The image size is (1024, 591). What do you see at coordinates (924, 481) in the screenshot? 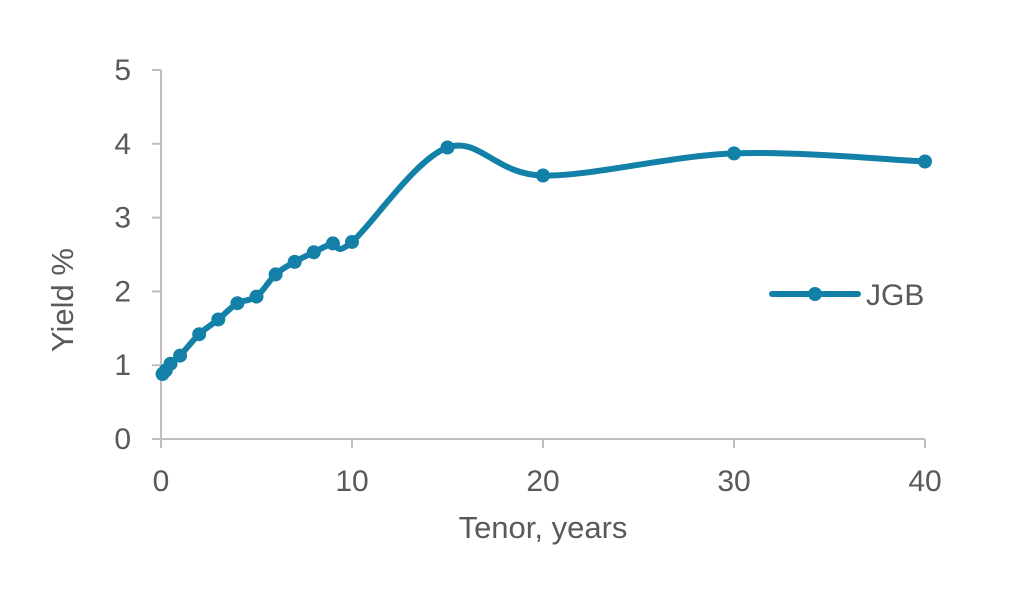
I see `x-tick-label: 40` at bounding box center [924, 481].